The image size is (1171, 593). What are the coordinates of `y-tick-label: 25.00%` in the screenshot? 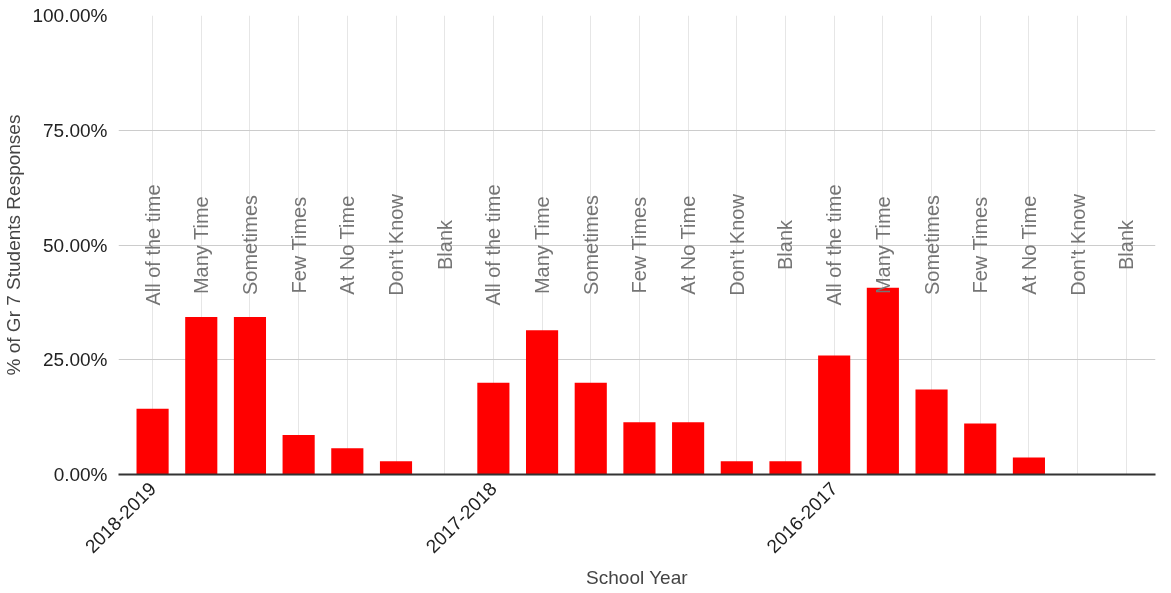 It's located at (75, 360).